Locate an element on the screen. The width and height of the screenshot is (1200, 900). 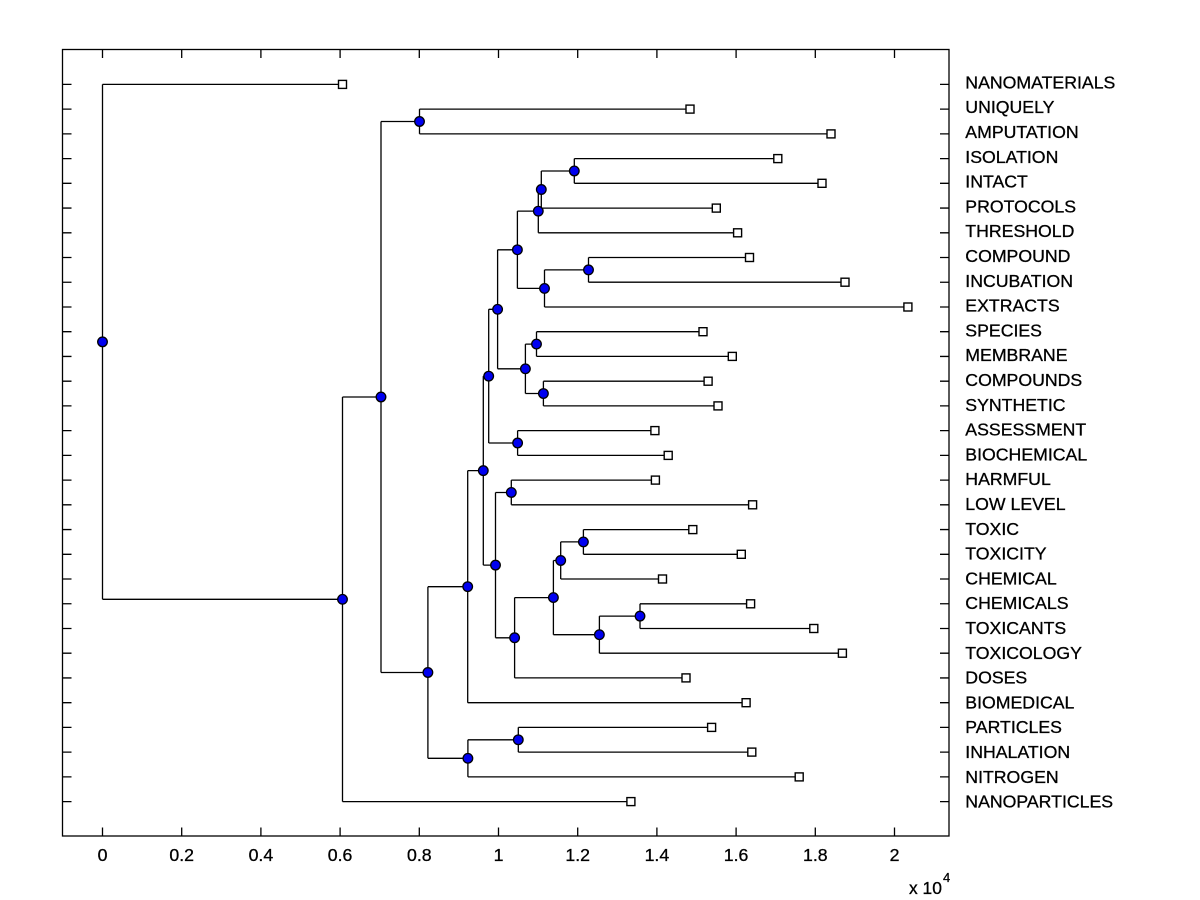
svg-text: NITROGEN is located at coordinates (1011, 777).